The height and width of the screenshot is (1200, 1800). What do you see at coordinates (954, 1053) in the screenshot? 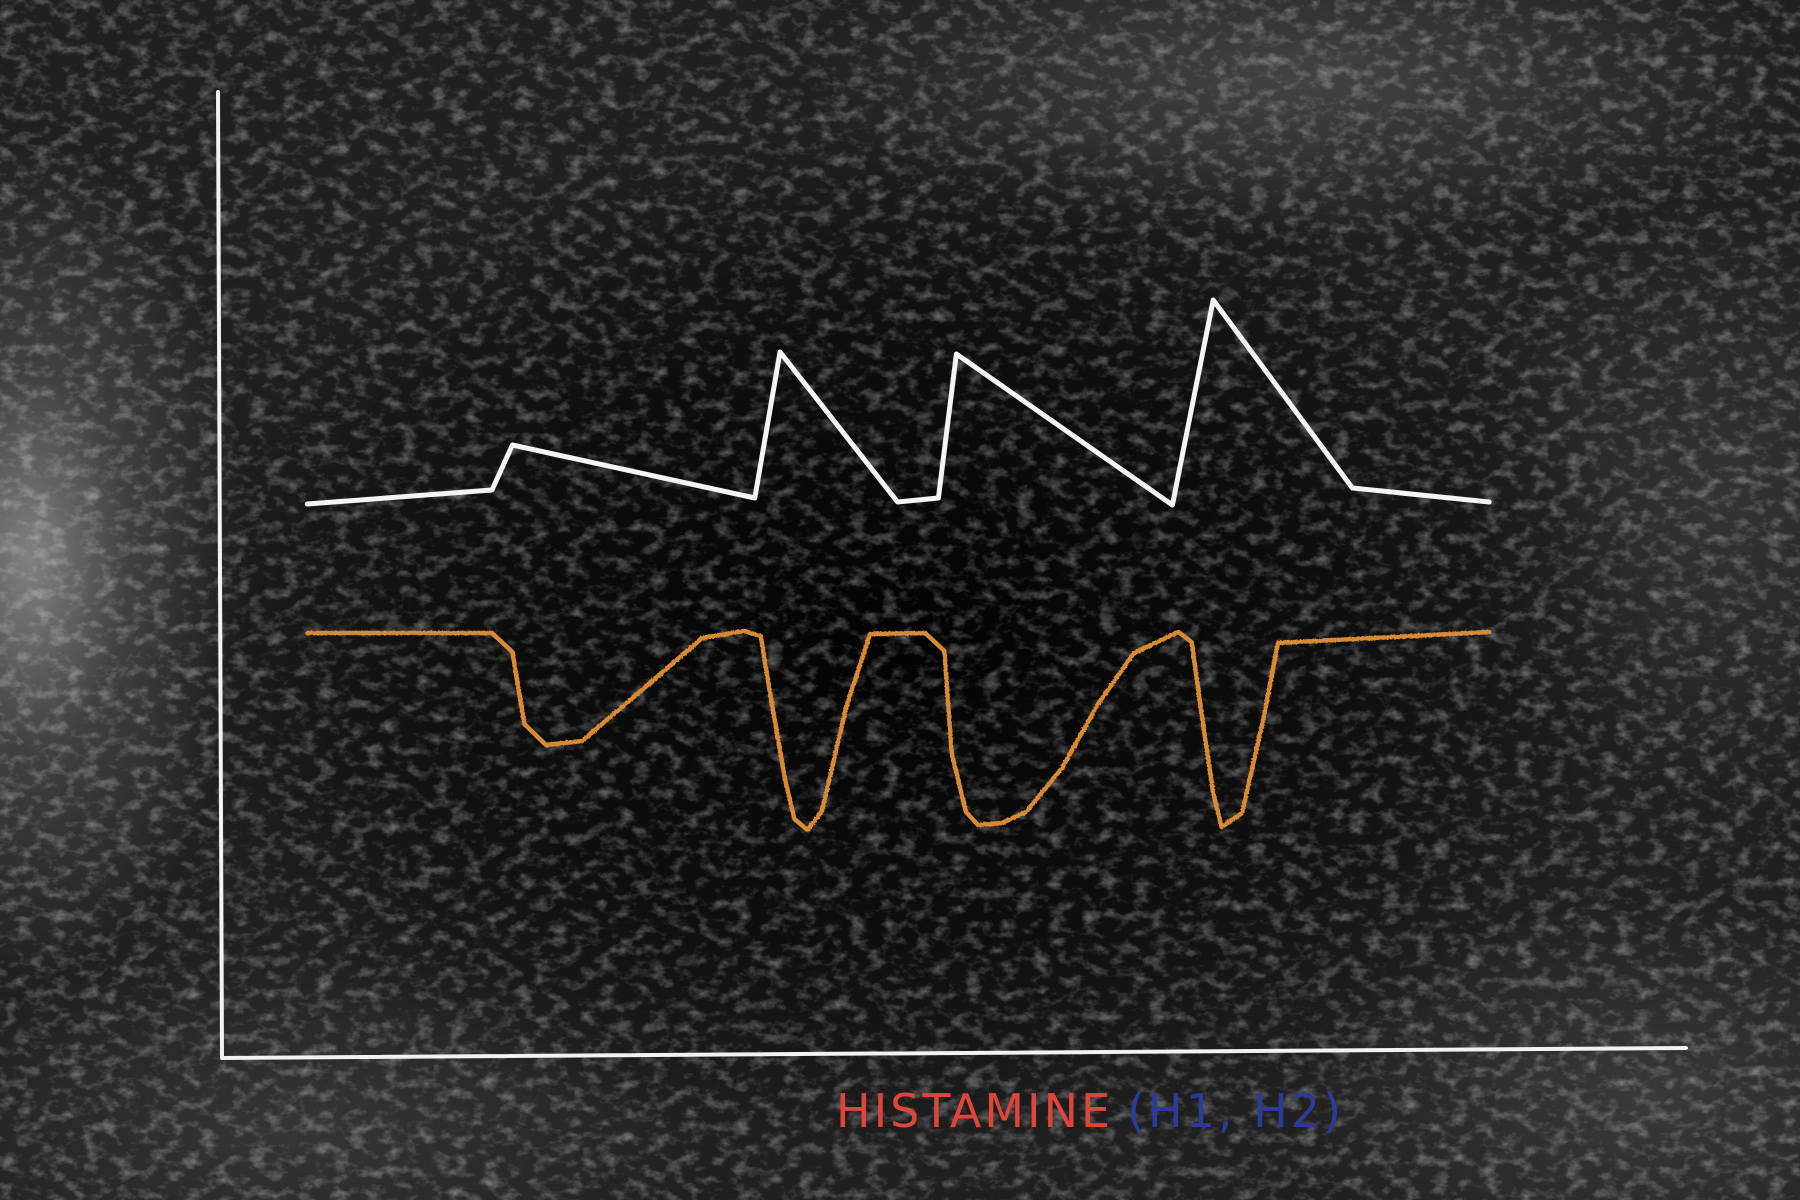
I see `x-axis-line` at bounding box center [954, 1053].